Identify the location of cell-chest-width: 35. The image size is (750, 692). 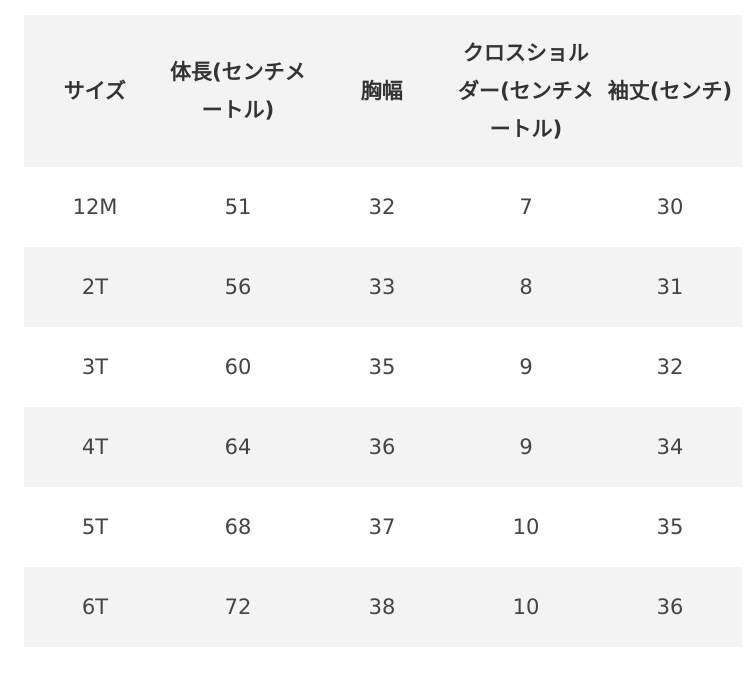
(382, 367).